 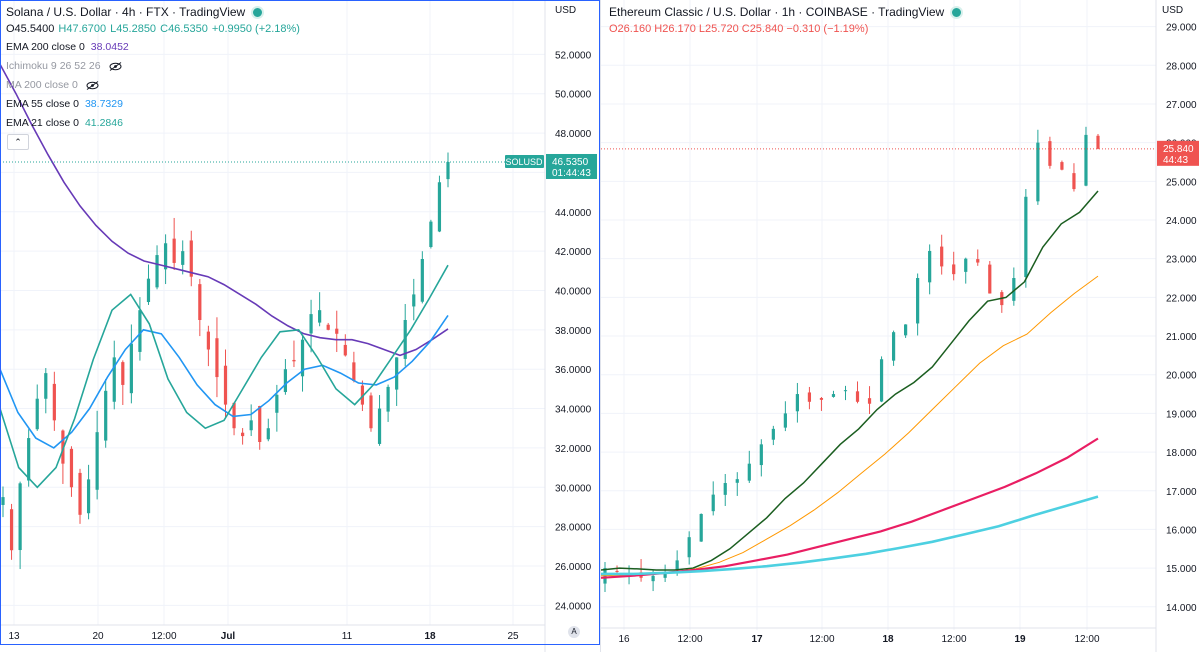 I want to click on indicator-row: EMA 55 close 0 38.7329, so click(x=64, y=104).